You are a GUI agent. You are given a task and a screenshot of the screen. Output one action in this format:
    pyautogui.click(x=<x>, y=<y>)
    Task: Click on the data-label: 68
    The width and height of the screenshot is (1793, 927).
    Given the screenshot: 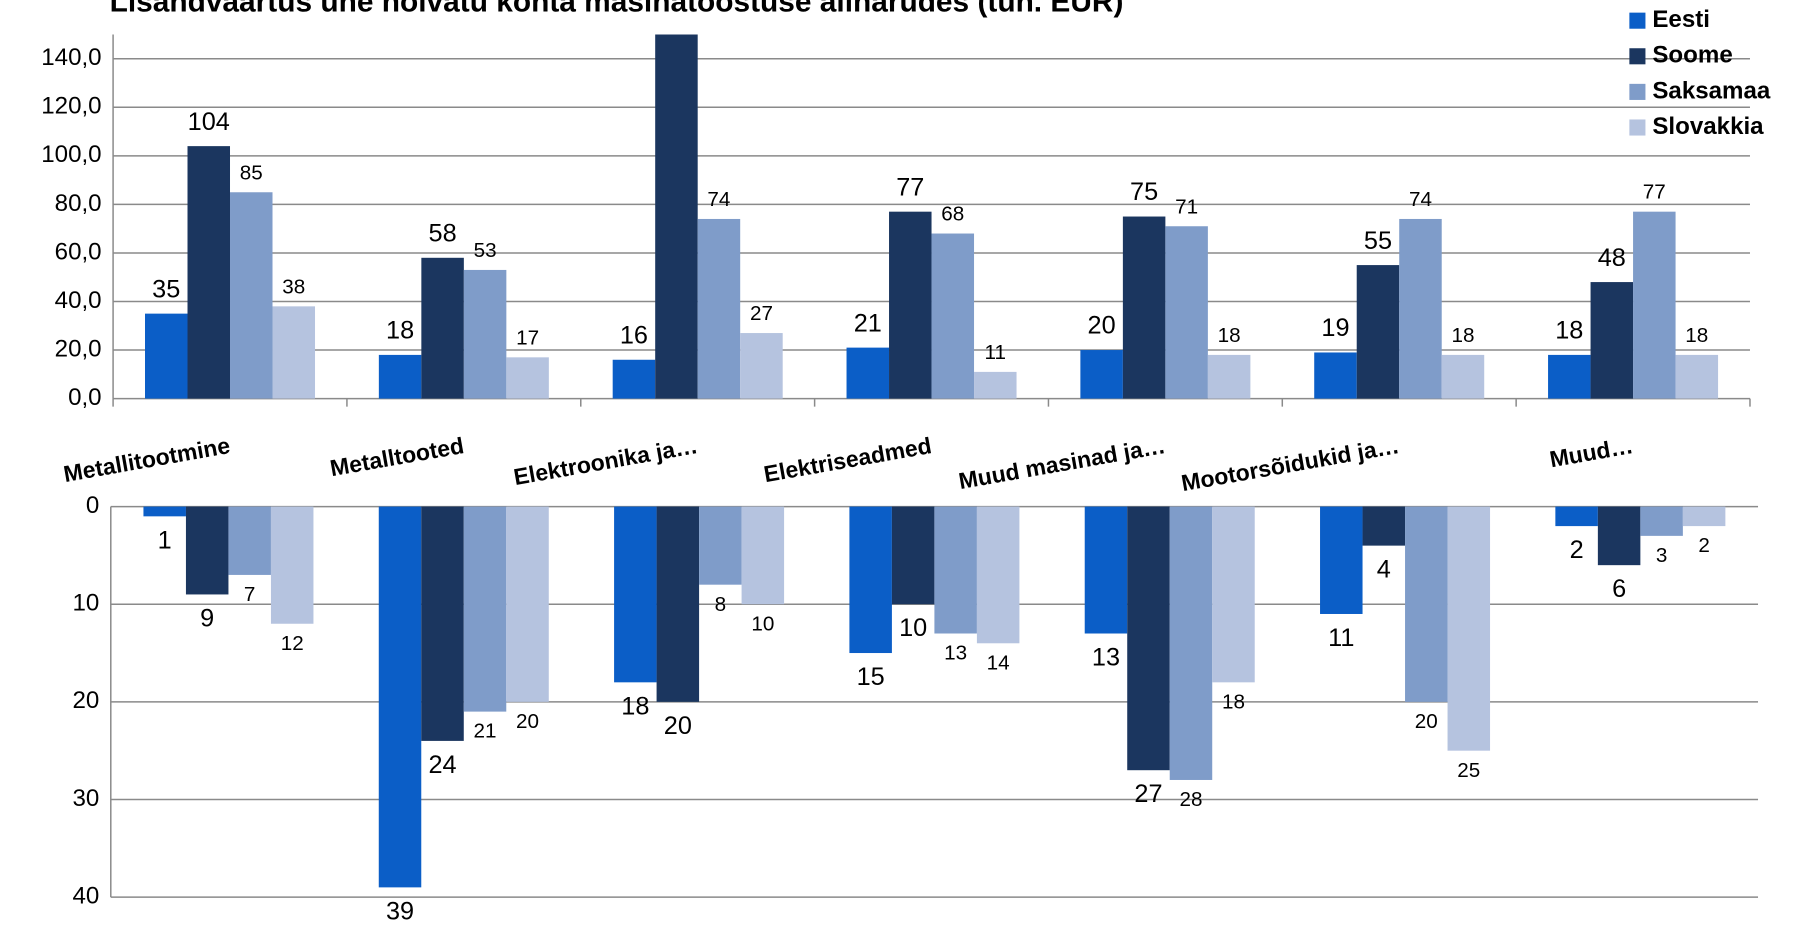 What is the action you would take?
    pyautogui.click(x=952, y=214)
    